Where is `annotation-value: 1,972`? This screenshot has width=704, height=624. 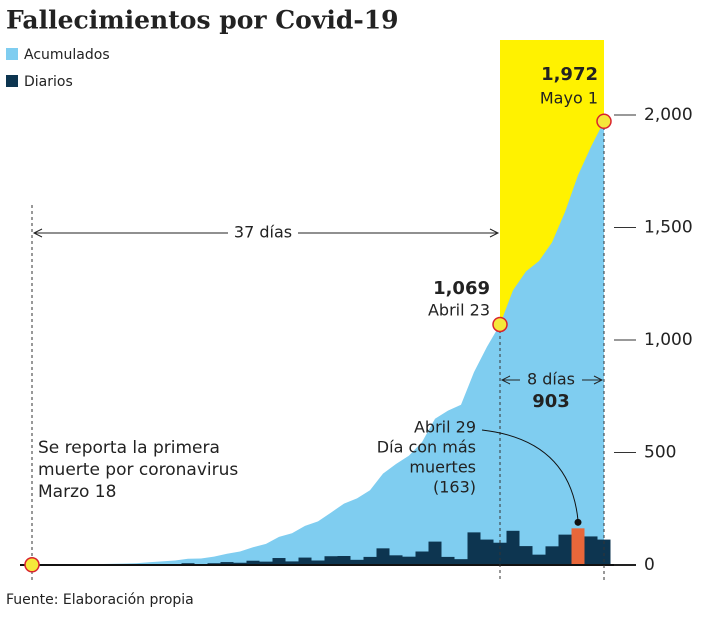 annotation-value: 1,972 is located at coordinates (569, 74).